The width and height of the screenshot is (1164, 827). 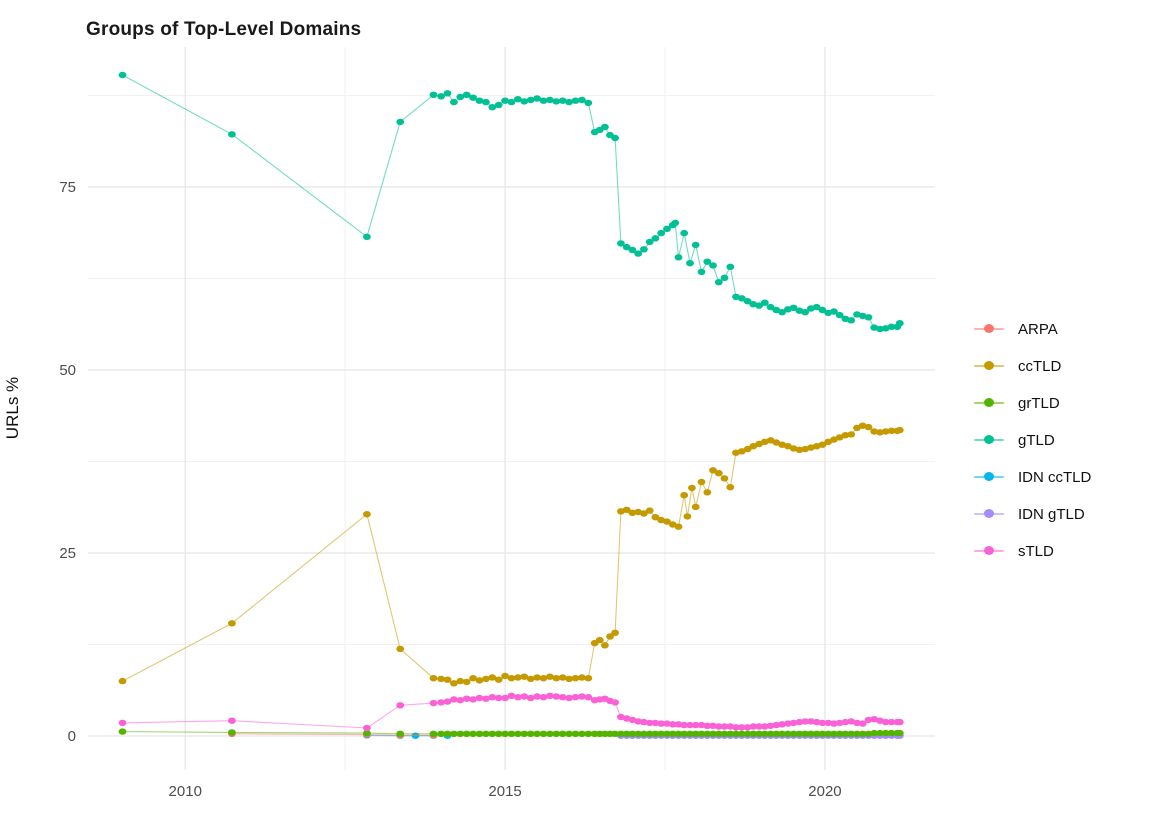 I want to click on legend-item-grtld: grTLD, so click(x=1031, y=403).